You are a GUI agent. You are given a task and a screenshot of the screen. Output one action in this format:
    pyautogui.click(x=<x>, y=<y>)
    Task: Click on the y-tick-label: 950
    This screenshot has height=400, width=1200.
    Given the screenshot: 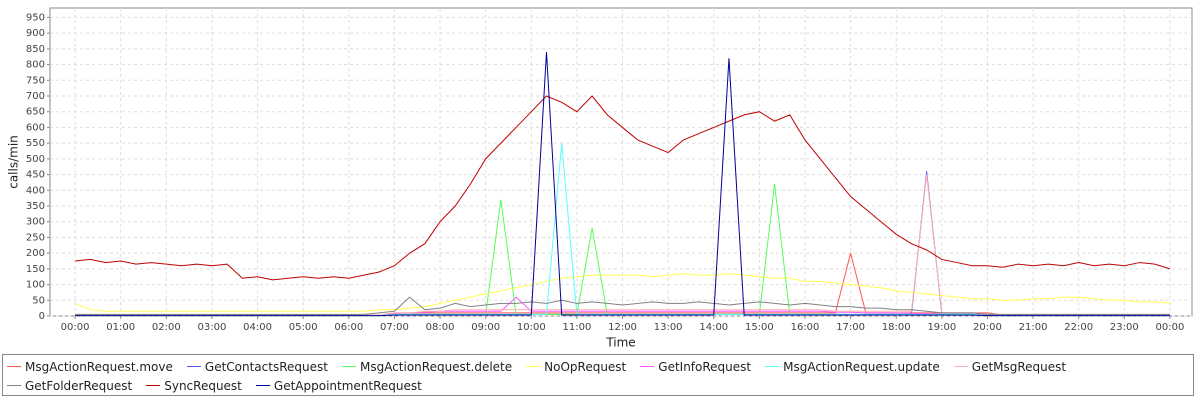 What is the action you would take?
    pyautogui.click(x=35, y=17)
    